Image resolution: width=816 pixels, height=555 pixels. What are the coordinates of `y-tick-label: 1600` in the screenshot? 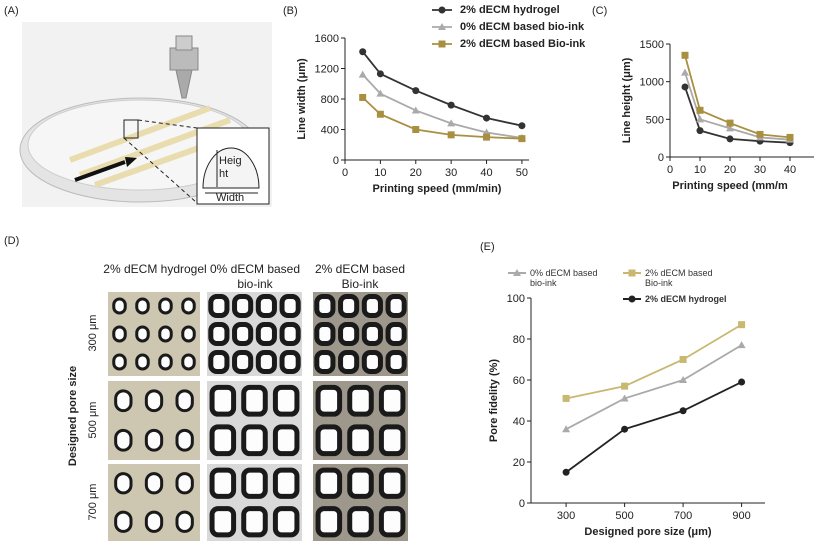 It's located at (327, 39).